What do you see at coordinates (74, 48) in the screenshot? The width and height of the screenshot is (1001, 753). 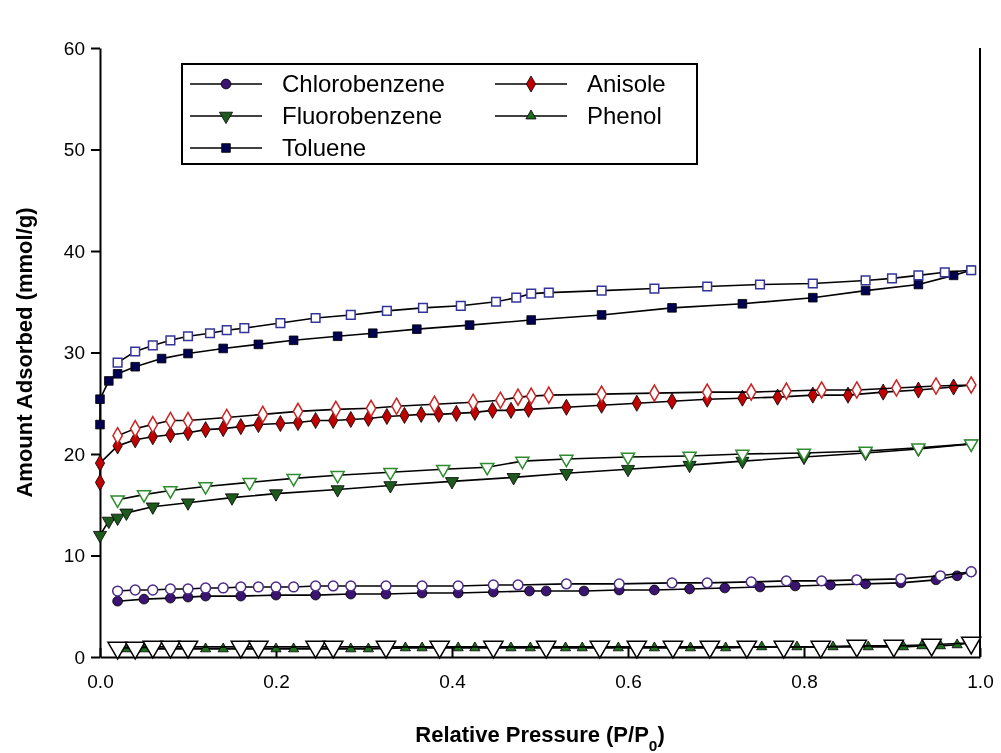 I see `y-tick-label: 60` at bounding box center [74, 48].